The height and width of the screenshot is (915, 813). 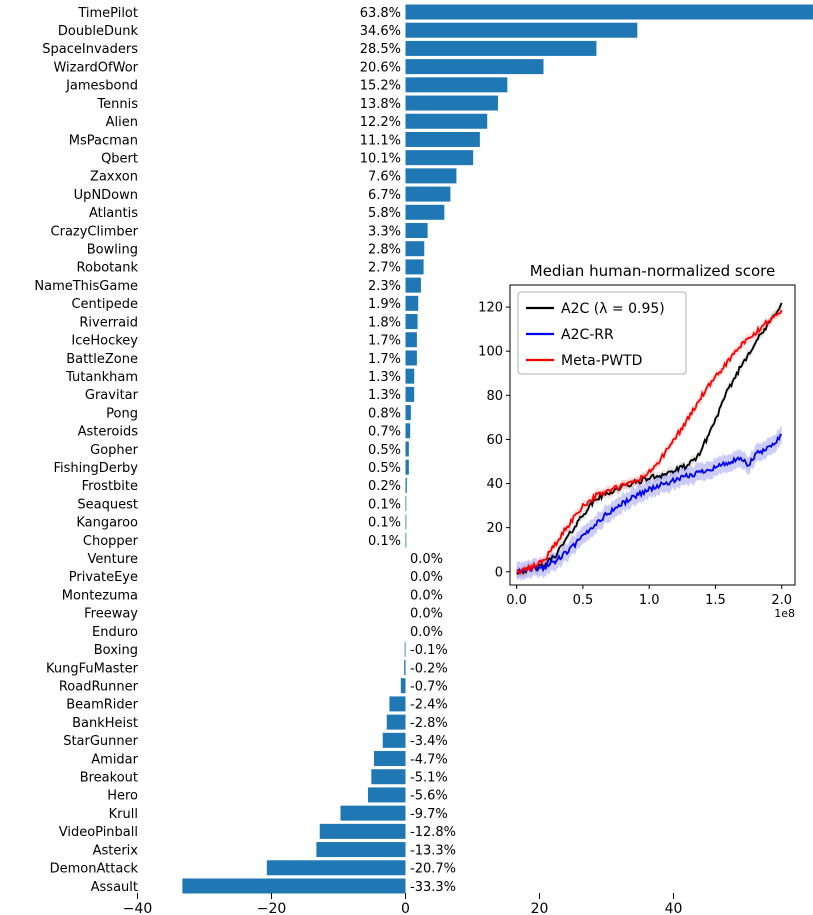 I want to click on value-label: 0.8%, so click(x=384, y=413).